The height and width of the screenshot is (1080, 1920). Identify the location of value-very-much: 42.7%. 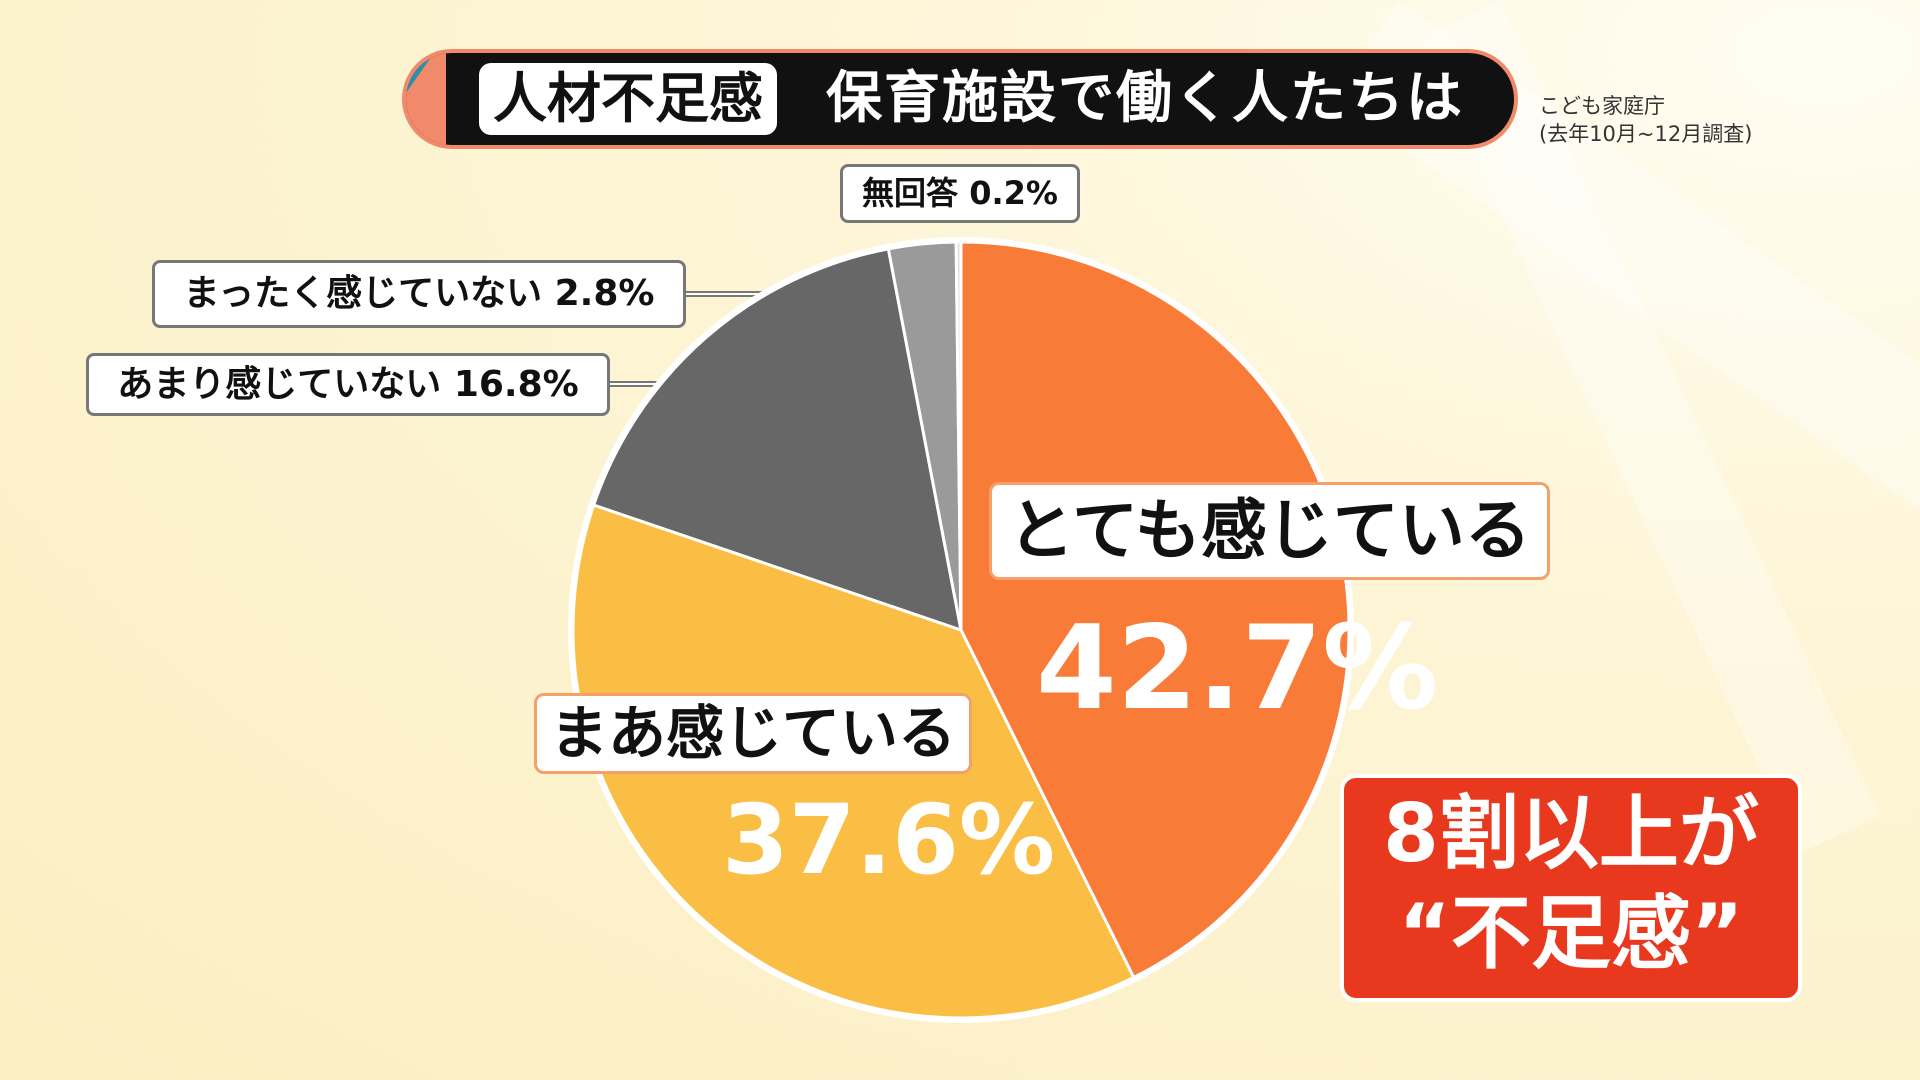
(1237, 668).